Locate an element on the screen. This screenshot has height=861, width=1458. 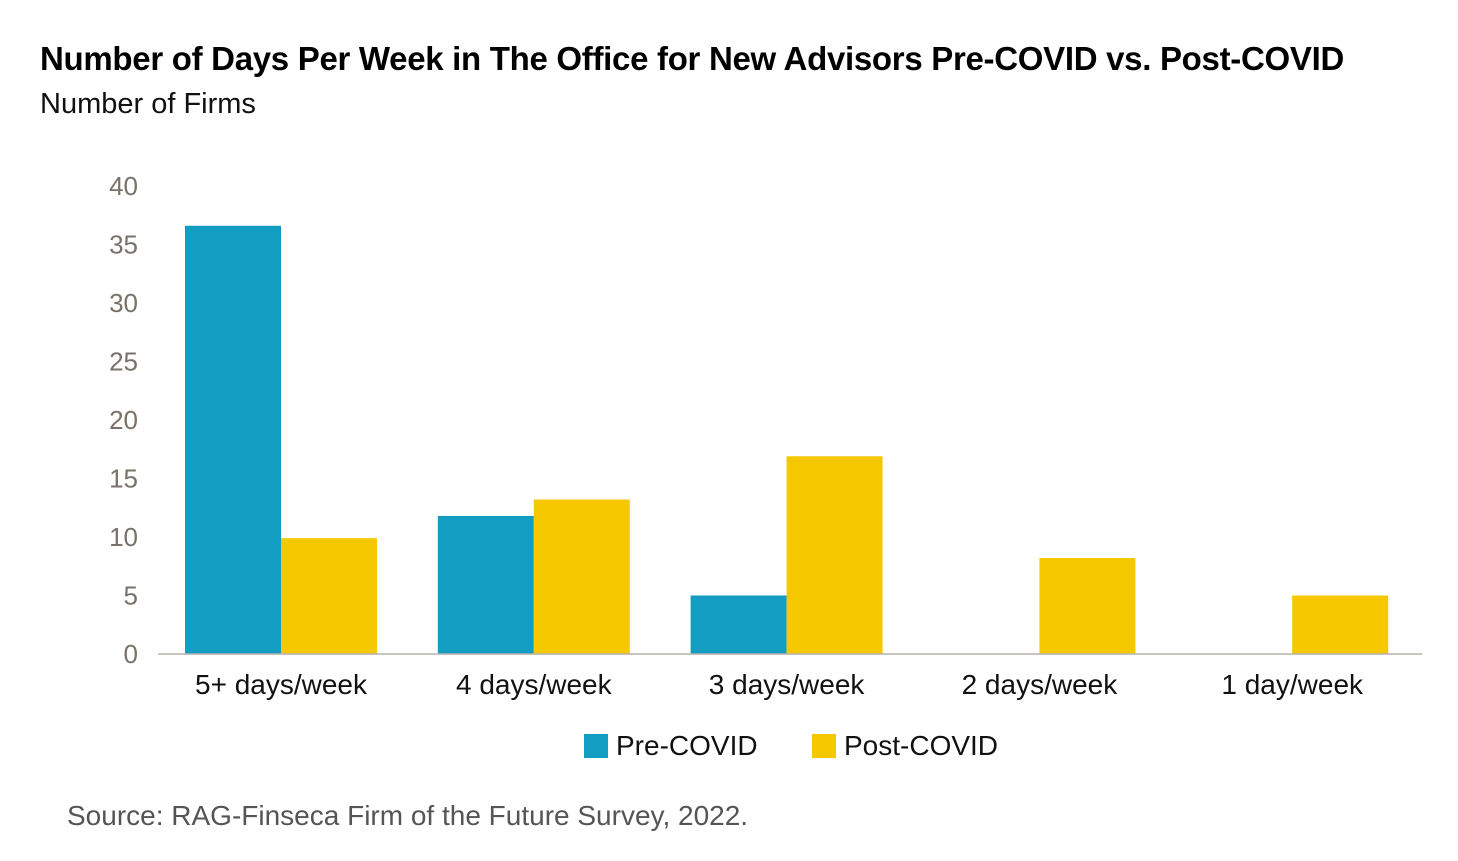
legend-label-post-covid: Post-COVID is located at coordinates (921, 745).